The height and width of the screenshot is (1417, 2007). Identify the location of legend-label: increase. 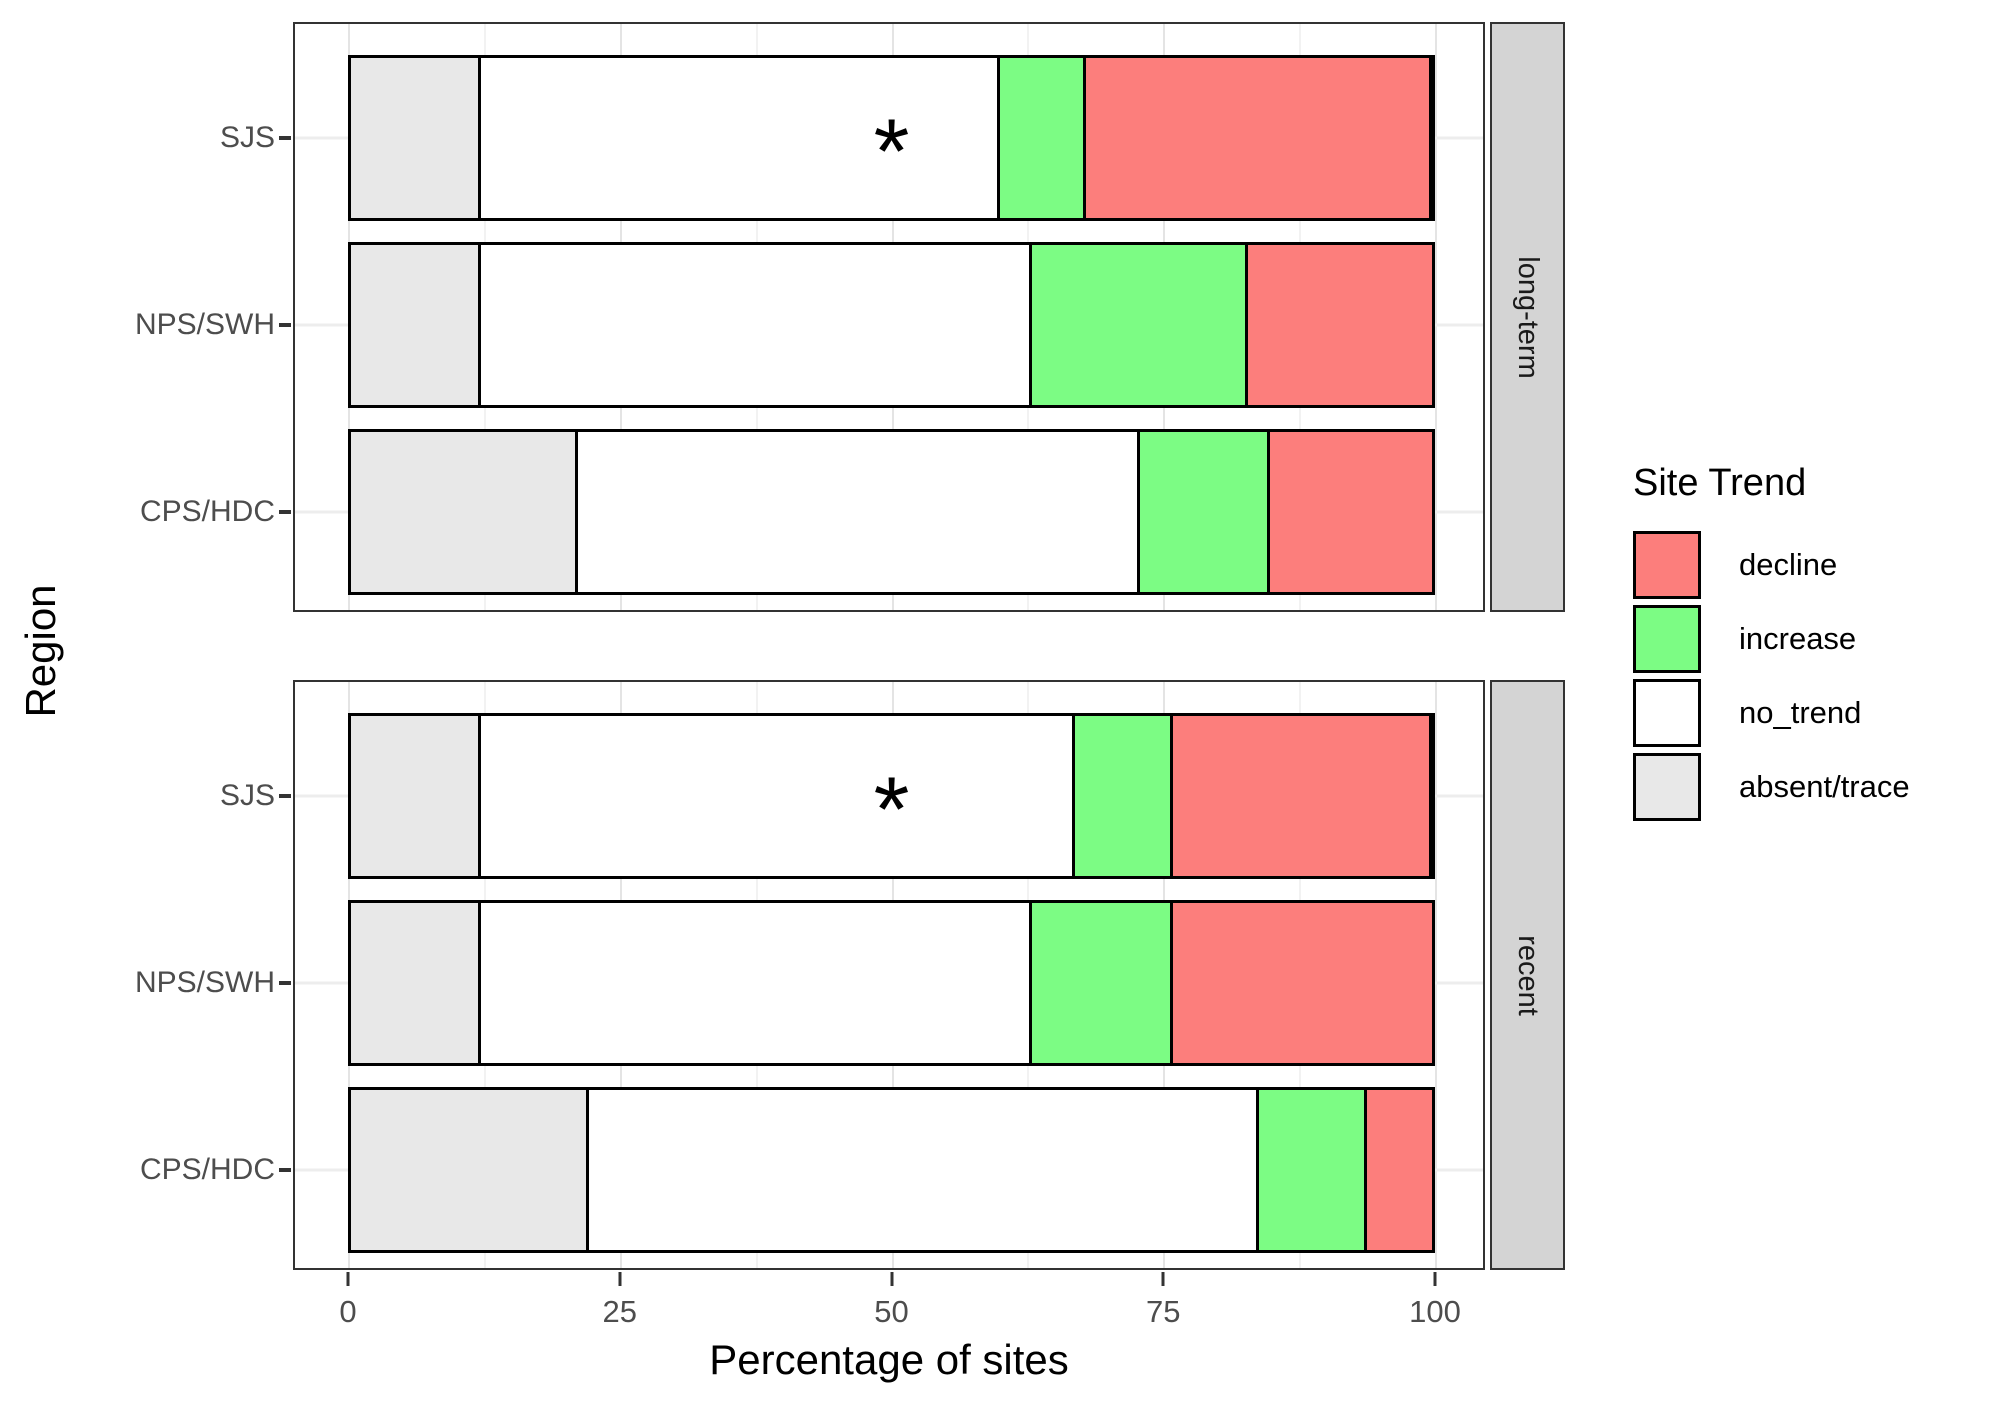
(1798, 638).